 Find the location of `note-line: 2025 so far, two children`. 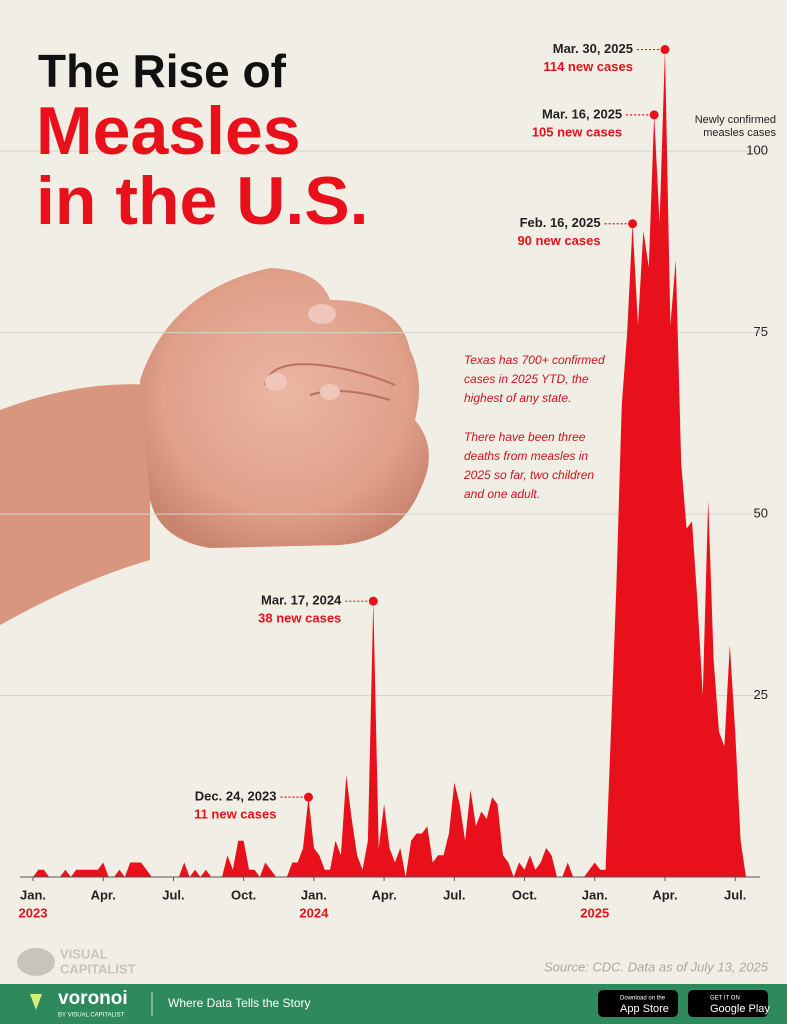

note-line: 2025 so far, two children is located at coordinates (528, 475).